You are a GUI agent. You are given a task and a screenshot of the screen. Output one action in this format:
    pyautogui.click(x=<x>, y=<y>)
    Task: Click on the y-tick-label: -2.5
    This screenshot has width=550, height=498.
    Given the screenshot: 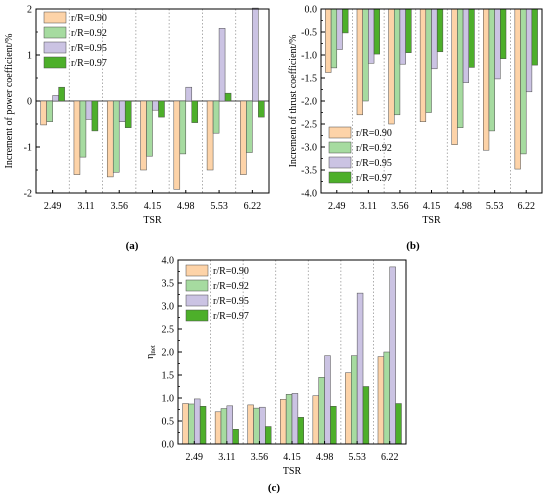 What is the action you would take?
    pyautogui.click(x=309, y=125)
    